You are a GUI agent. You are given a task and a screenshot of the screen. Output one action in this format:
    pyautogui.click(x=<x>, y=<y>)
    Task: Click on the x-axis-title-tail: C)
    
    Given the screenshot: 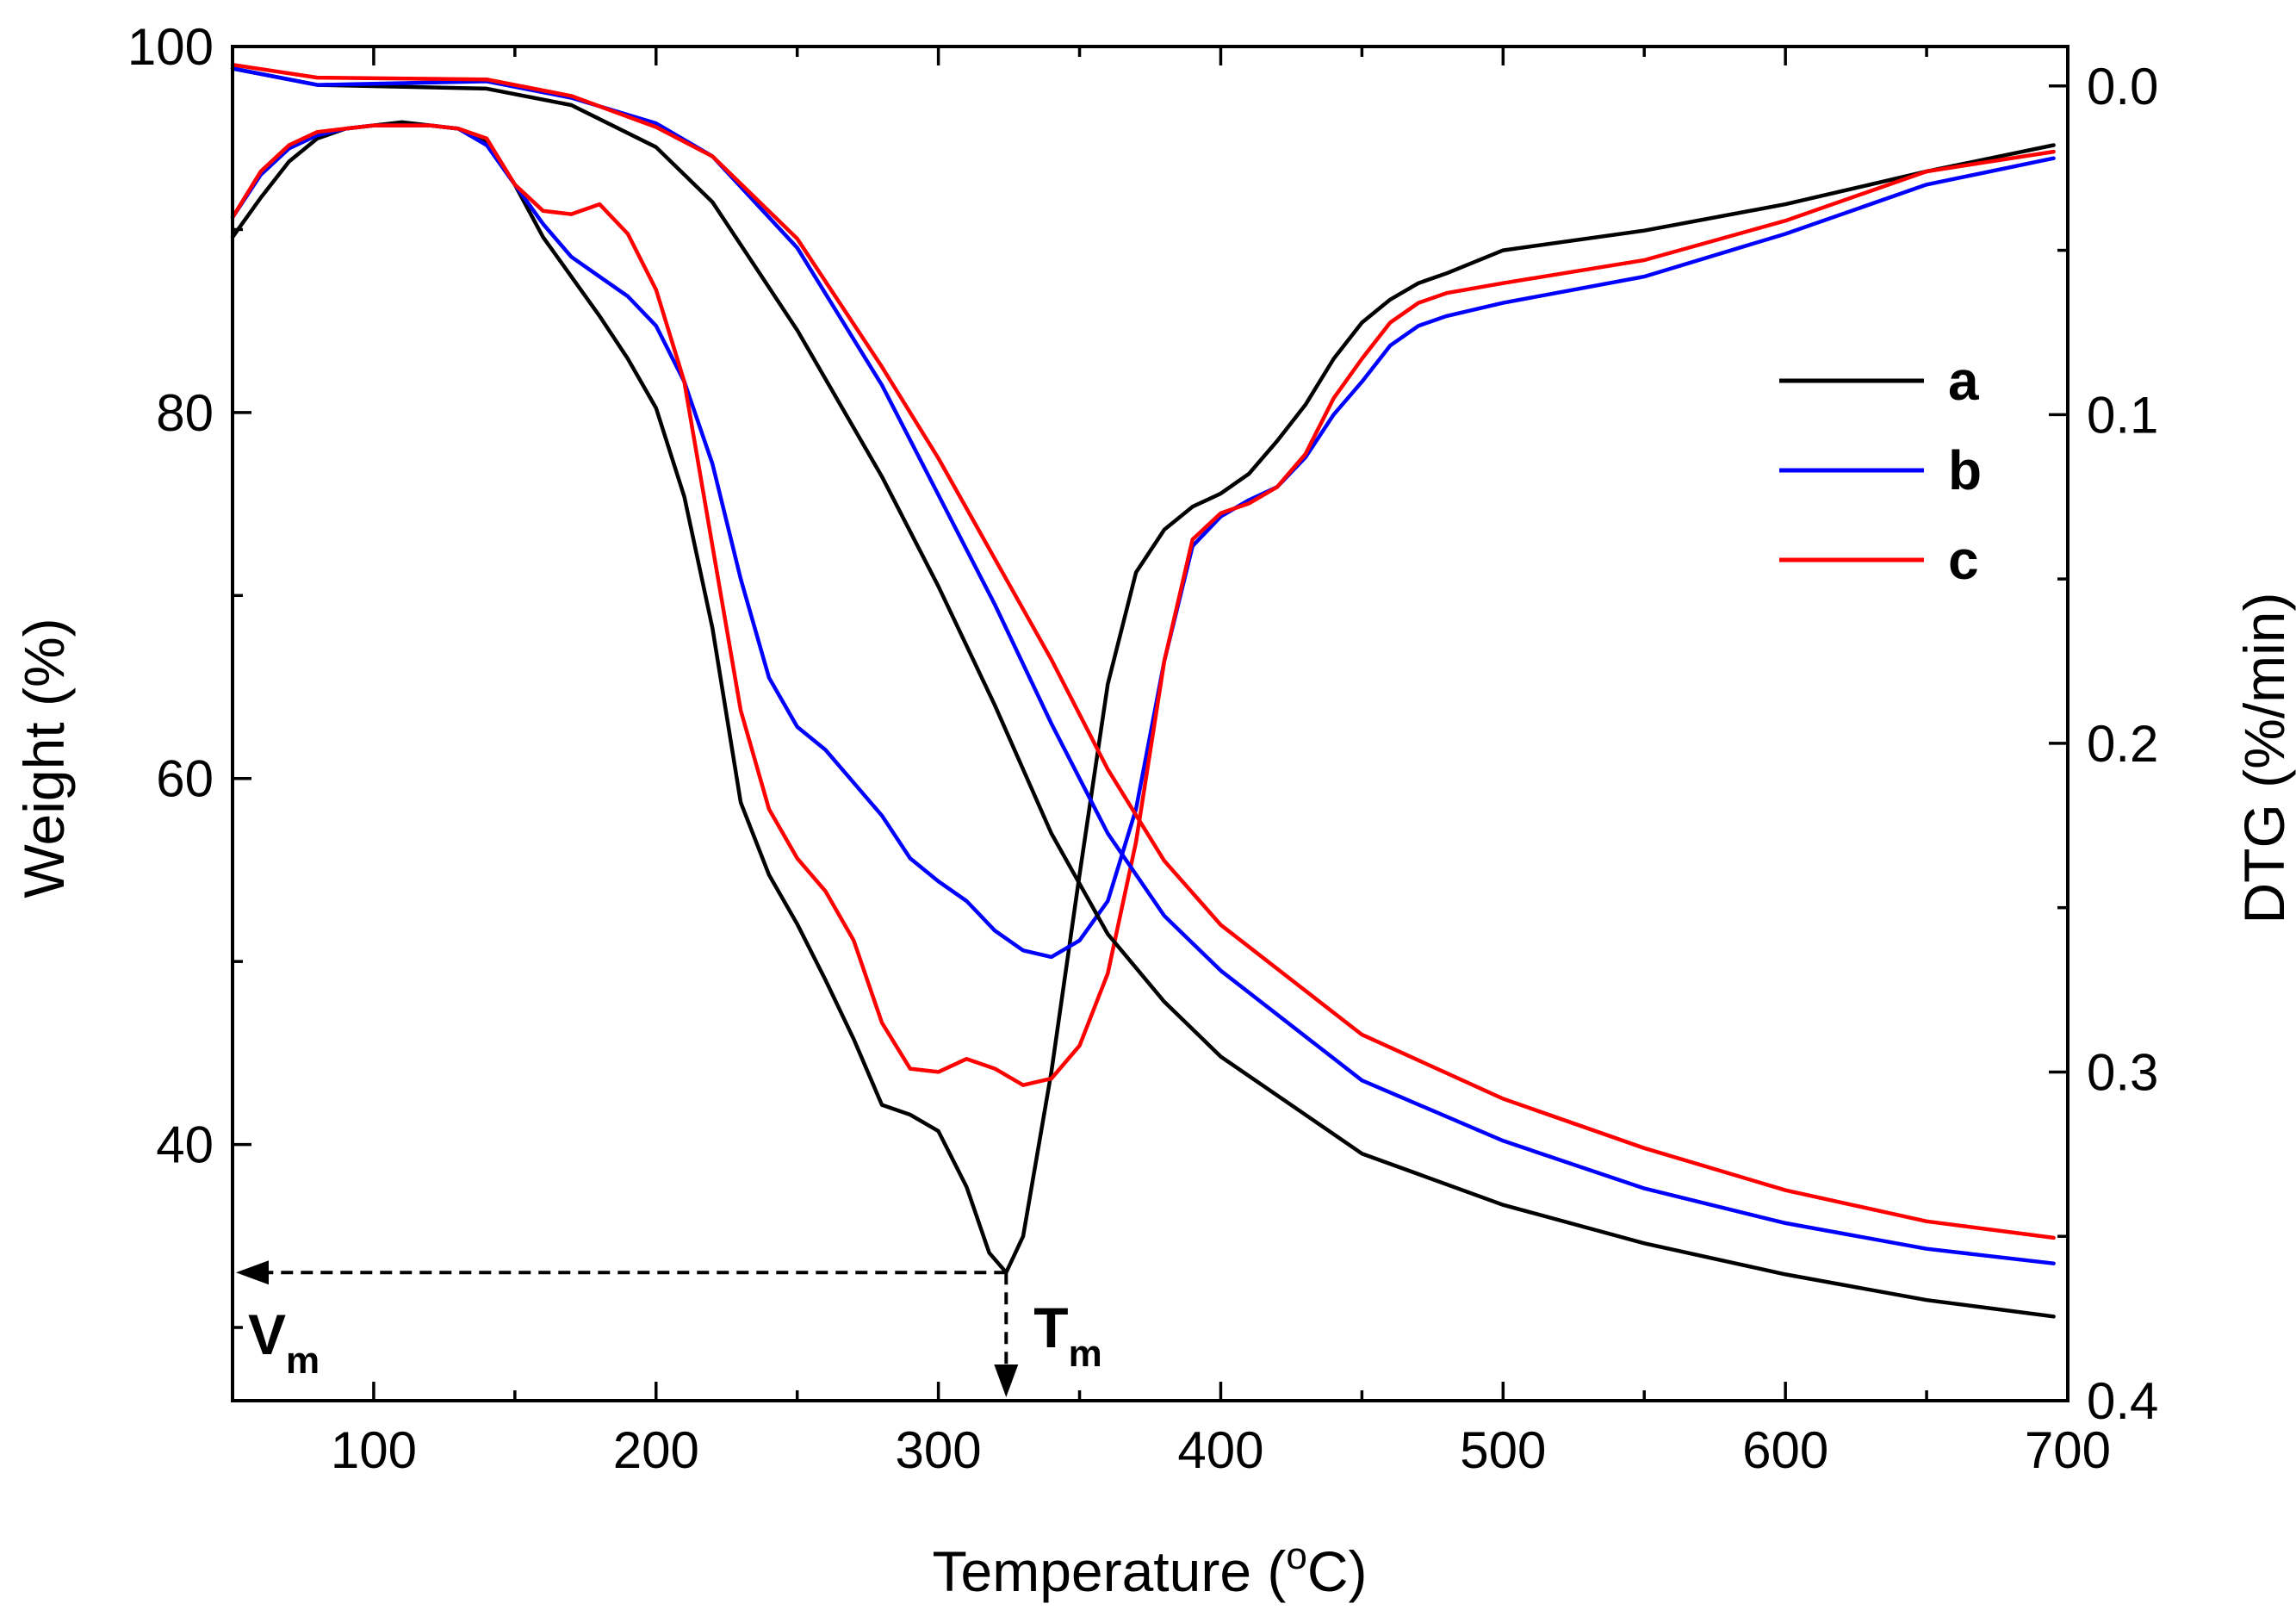 What is the action you would take?
    pyautogui.click(x=1337, y=1571)
    